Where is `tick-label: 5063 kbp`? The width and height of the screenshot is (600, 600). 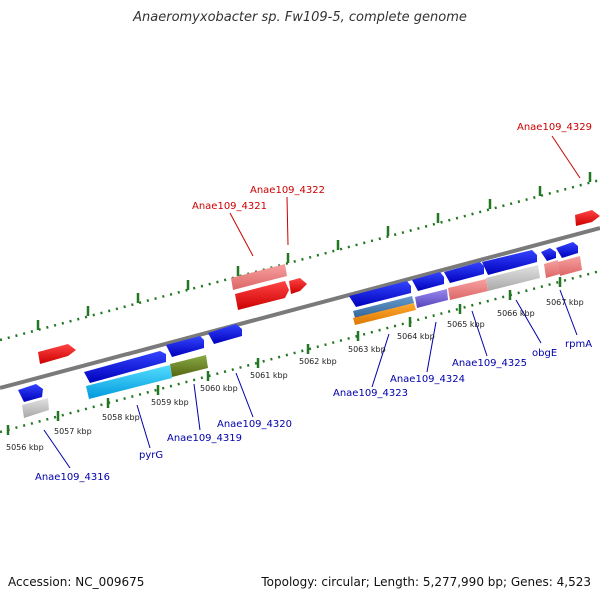 tick-label: 5063 kbp is located at coordinates (367, 349).